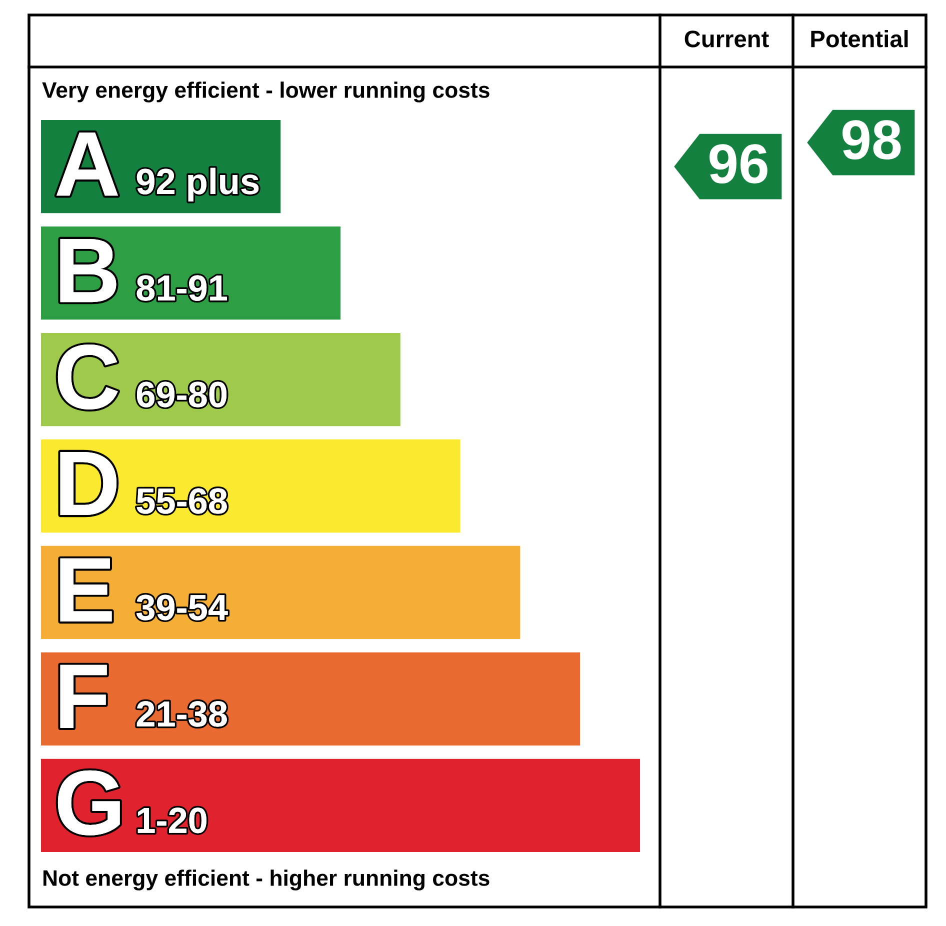 This screenshot has height=926, width=946. I want to click on text: Potential, so click(859, 39).